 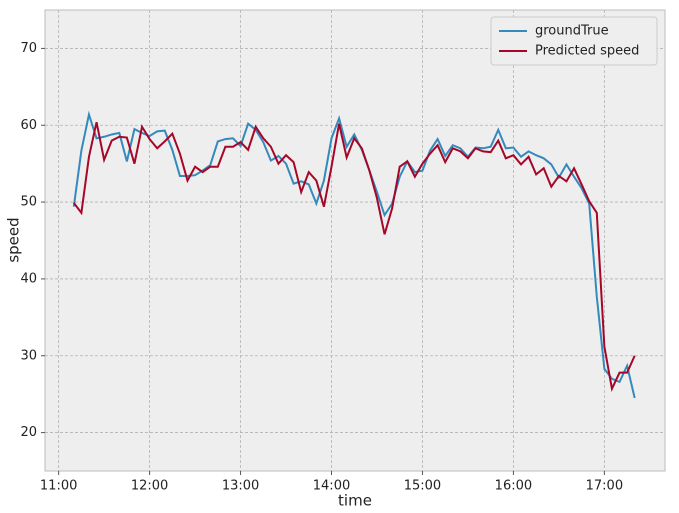 I want to click on legend-label: groundTrue, so click(x=572, y=31).